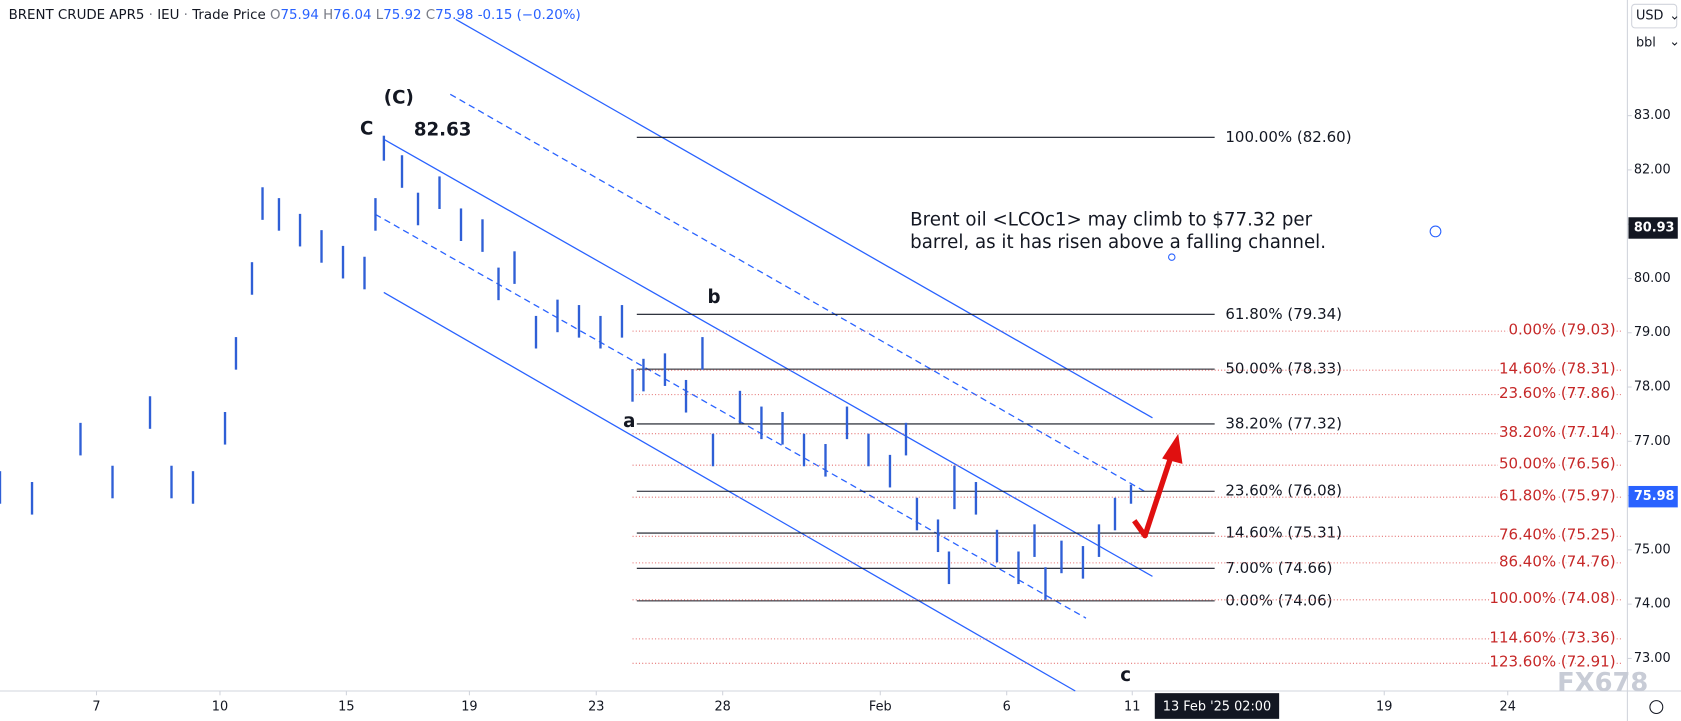 This screenshot has height=721, width=1681. I want to click on settings-icon, so click(1656, 707).